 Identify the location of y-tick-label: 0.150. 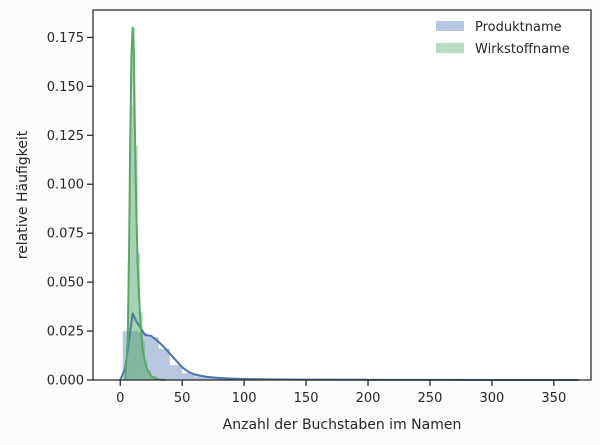
(65, 87).